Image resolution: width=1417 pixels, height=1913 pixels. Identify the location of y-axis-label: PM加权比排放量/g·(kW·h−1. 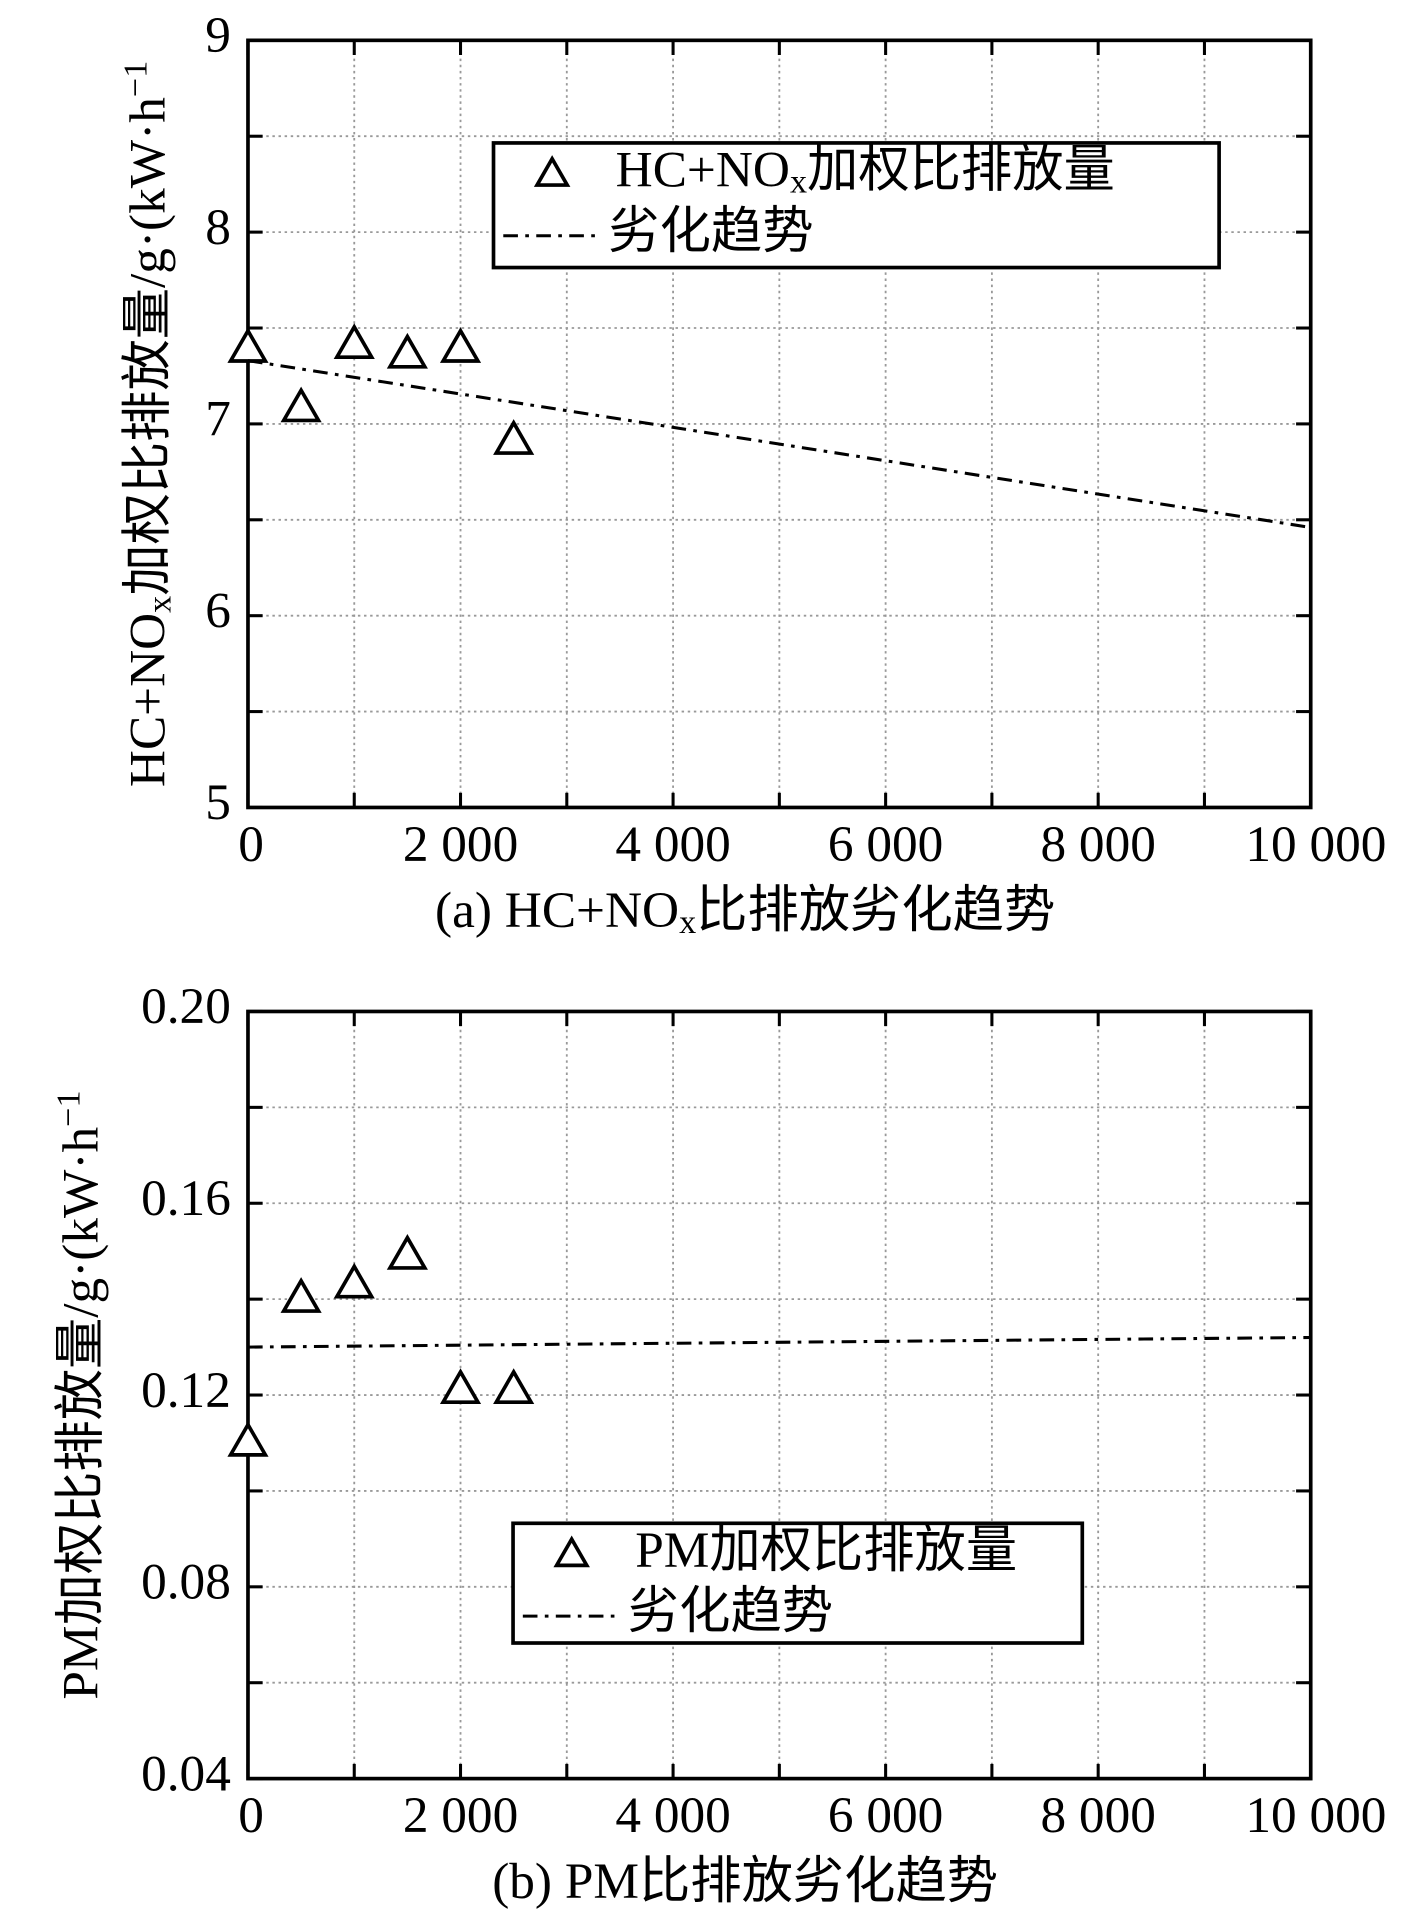
(80, 1394).